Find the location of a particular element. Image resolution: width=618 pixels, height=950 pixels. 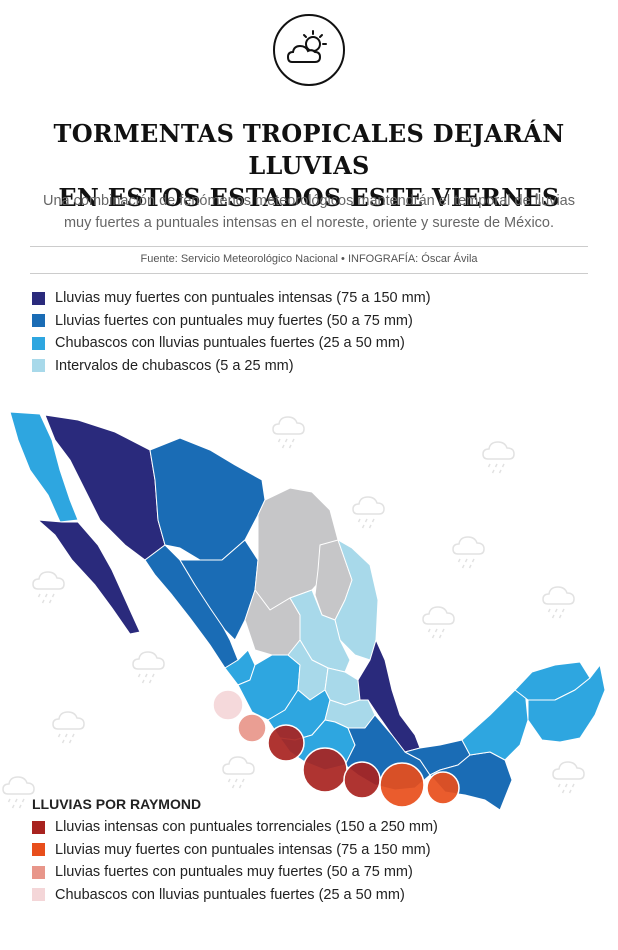

state-chihuahua is located at coordinates (207, 499).